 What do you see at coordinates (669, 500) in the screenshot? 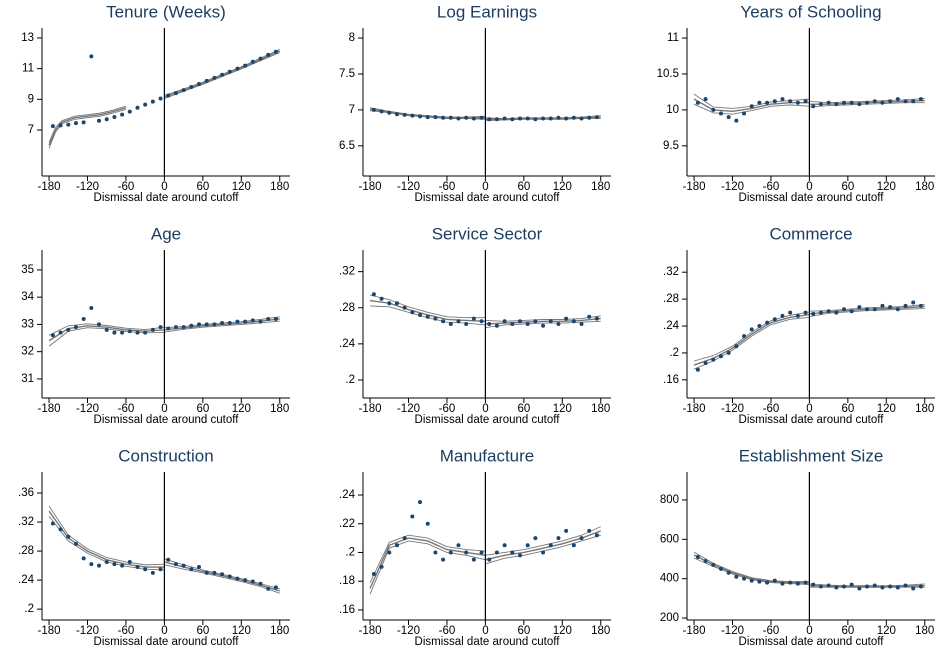
I see `y-tick-label: 800` at bounding box center [669, 500].